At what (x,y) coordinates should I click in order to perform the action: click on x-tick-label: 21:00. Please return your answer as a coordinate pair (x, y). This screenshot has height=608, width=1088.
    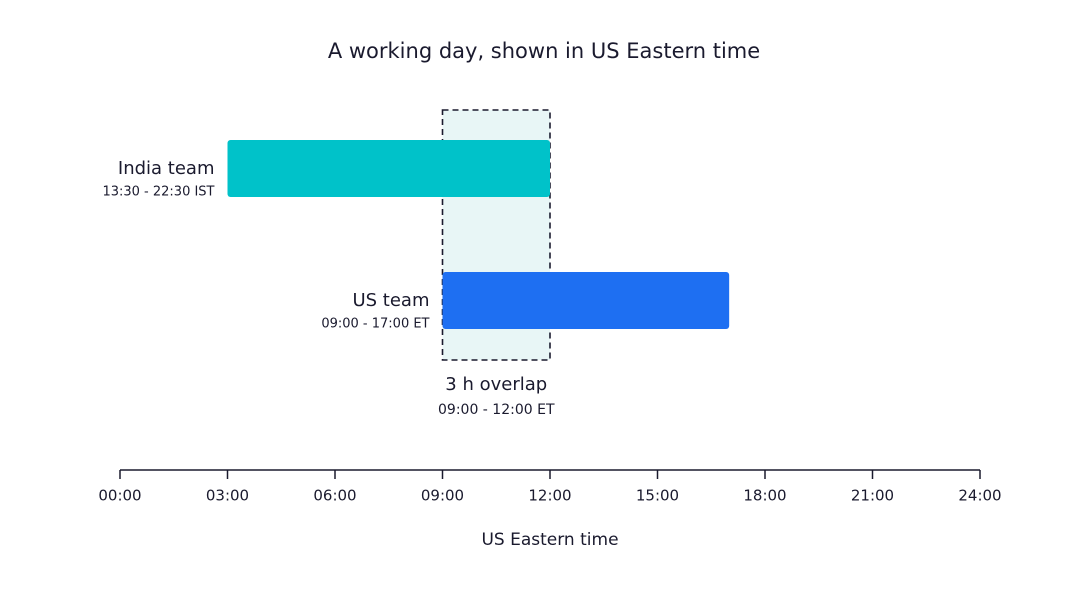
    Looking at the image, I should click on (872, 496).